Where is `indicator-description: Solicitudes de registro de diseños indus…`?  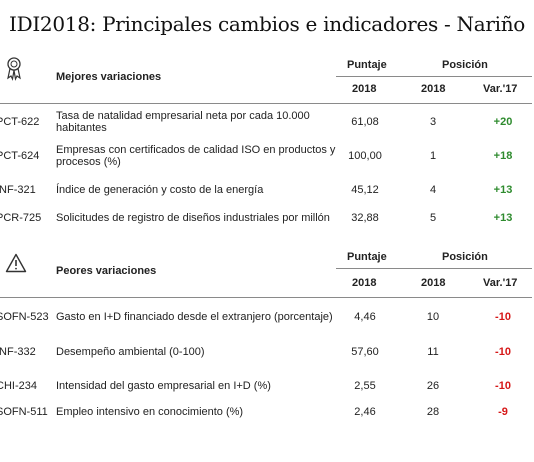 indicator-description: Solicitudes de registro de diseños indus… is located at coordinates (193, 218).